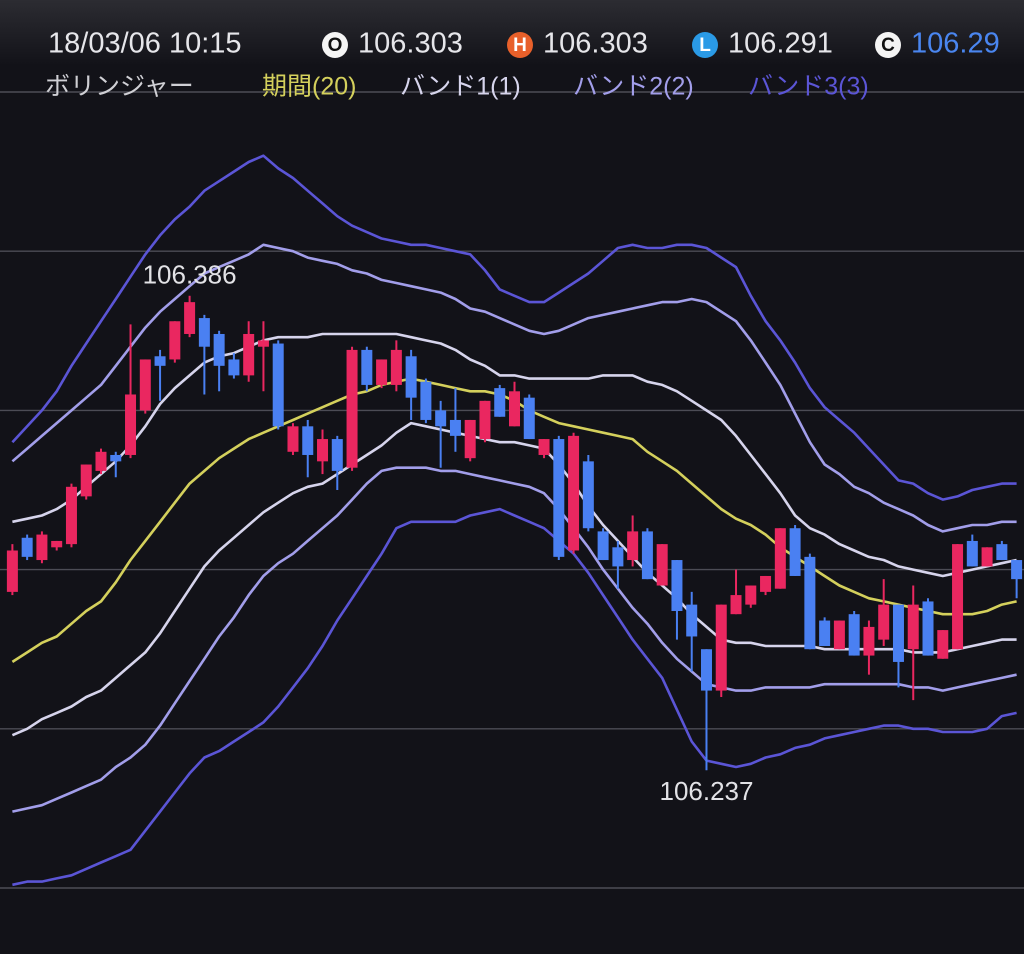 Image resolution: width=1024 pixels, height=954 pixels. I want to click on legend-entry: バンド3(3), so click(808, 87).